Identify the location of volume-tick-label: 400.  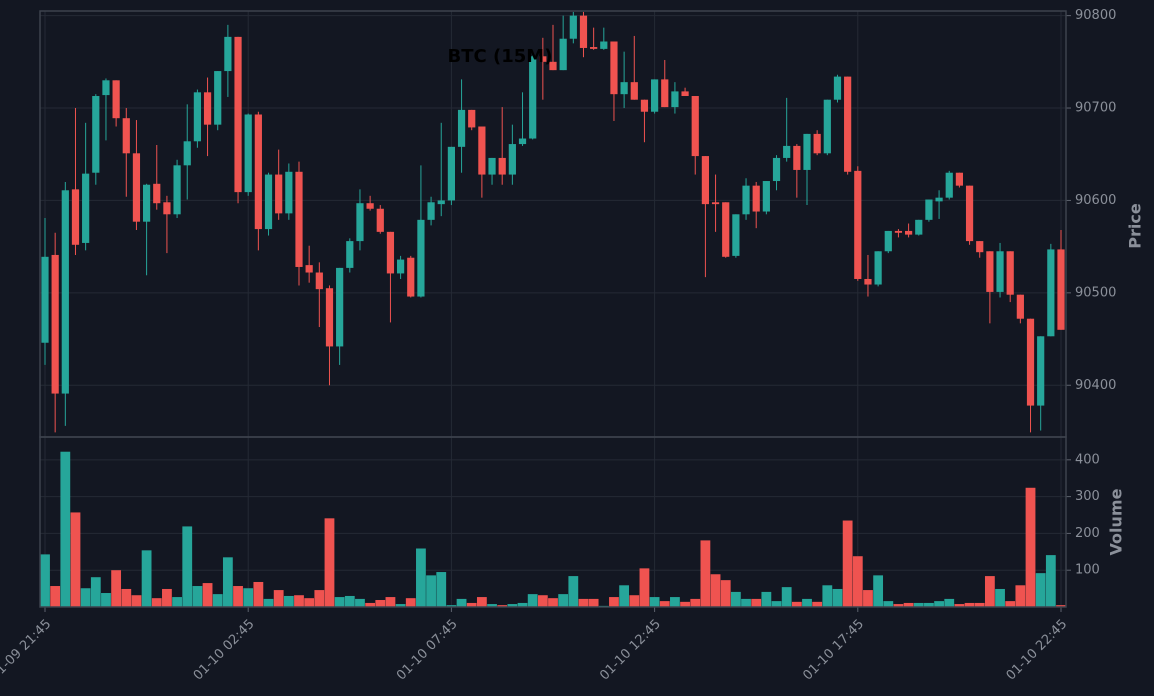
(1087, 459).